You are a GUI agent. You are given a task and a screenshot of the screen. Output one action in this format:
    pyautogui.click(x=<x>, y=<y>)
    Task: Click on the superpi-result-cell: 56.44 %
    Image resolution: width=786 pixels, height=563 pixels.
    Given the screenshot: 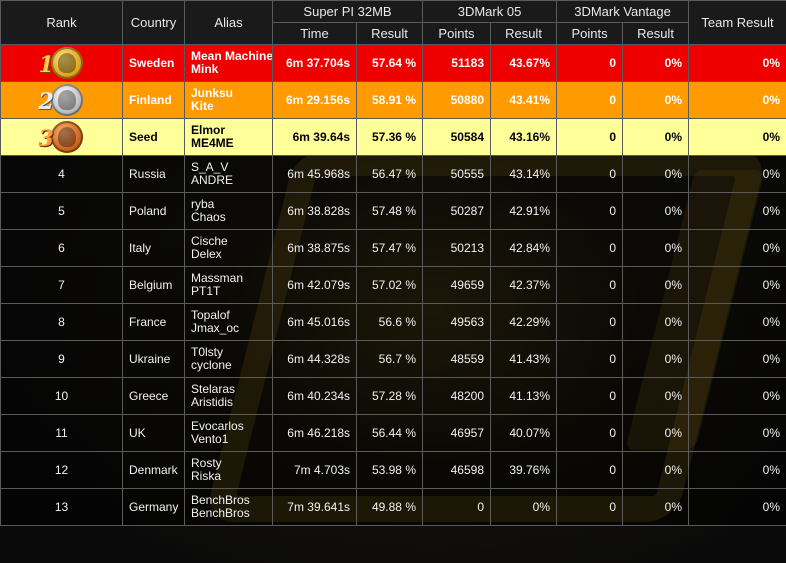 What is the action you would take?
    pyautogui.click(x=389, y=433)
    